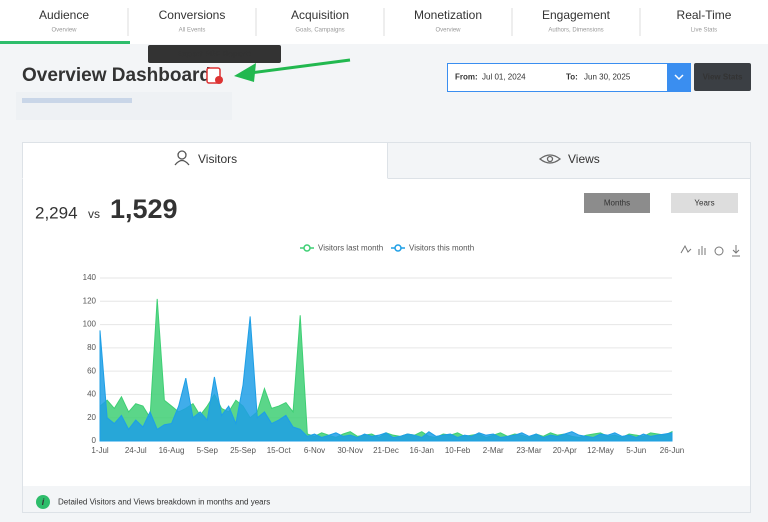  What do you see at coordinates (300, 66) in the screenshot?
I see `arrow` at bounding box center [300, 66].